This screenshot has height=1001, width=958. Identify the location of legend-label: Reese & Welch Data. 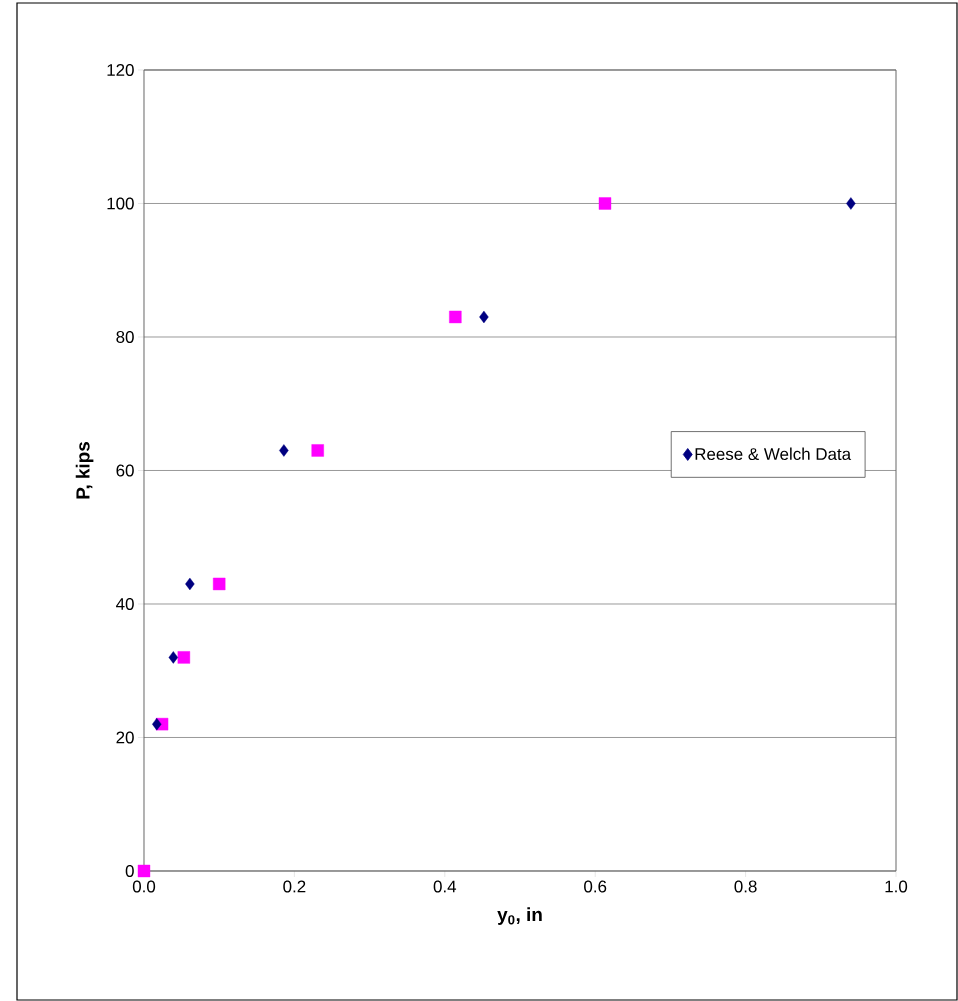
(773, 454).